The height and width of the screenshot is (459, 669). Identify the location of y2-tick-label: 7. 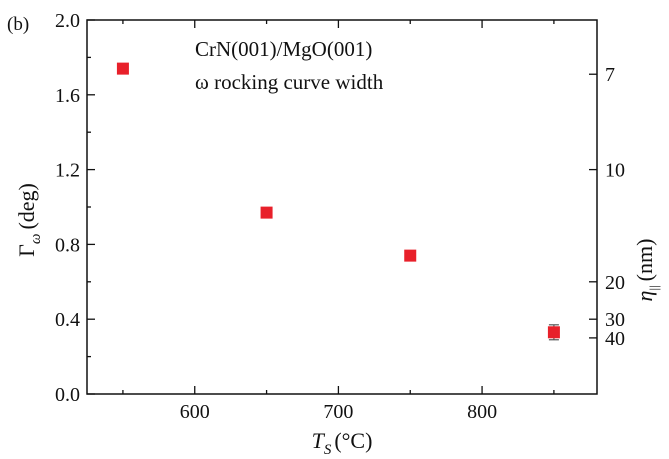
(610, 75).